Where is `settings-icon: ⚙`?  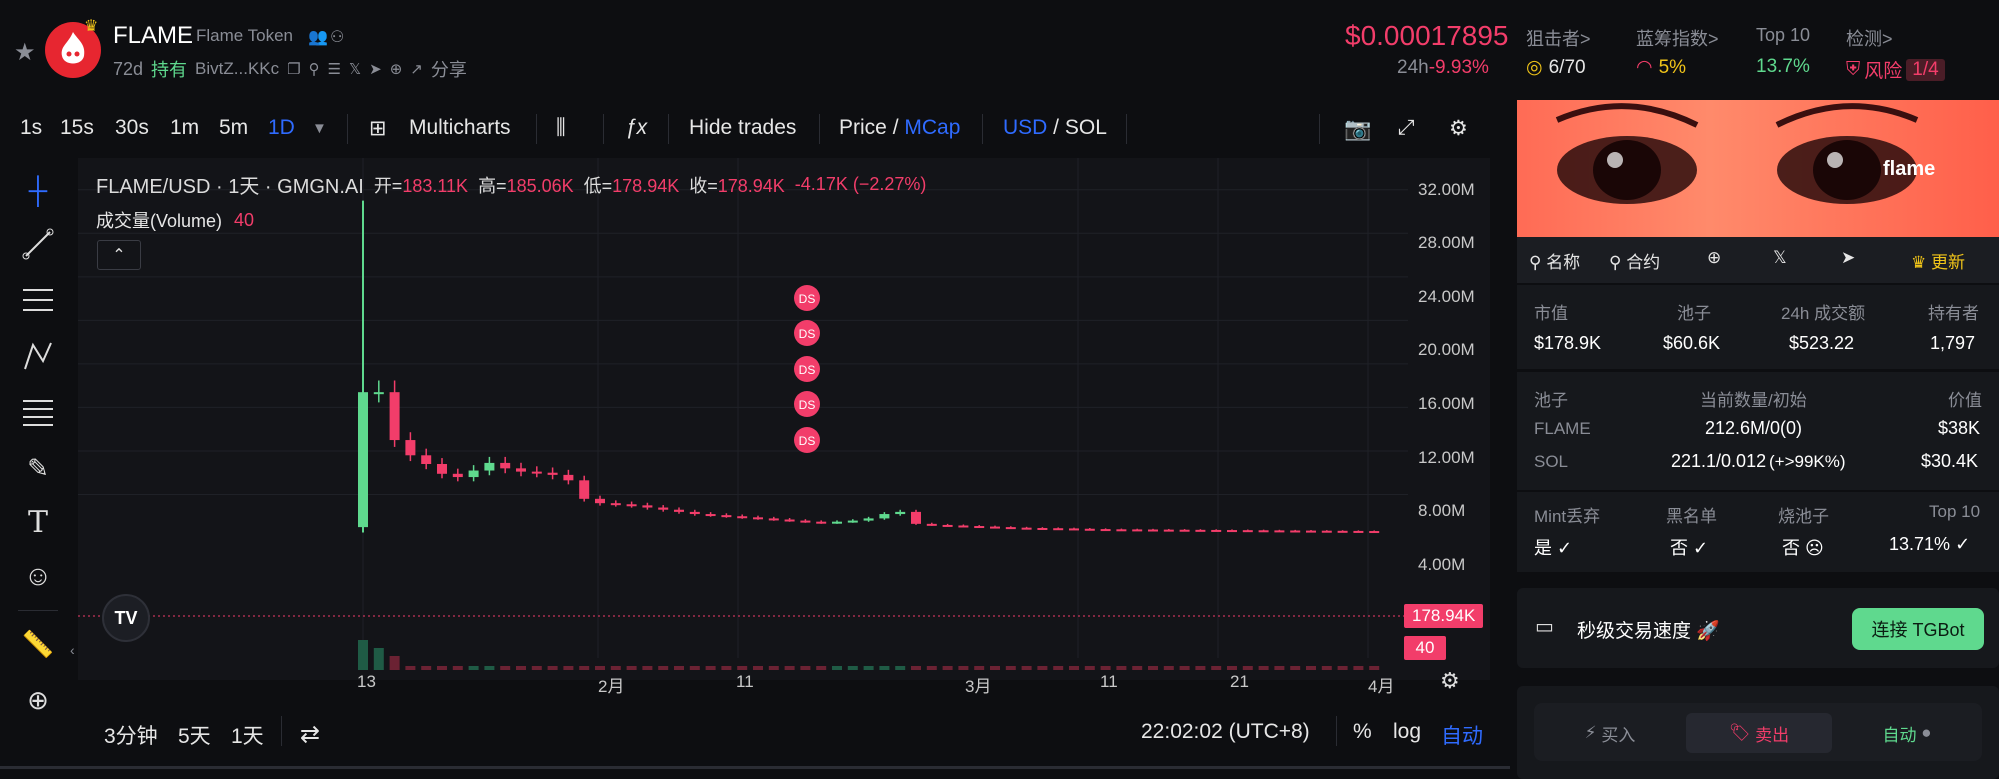
settings-icon: ⚙ is located at coordinates (1458, 128).